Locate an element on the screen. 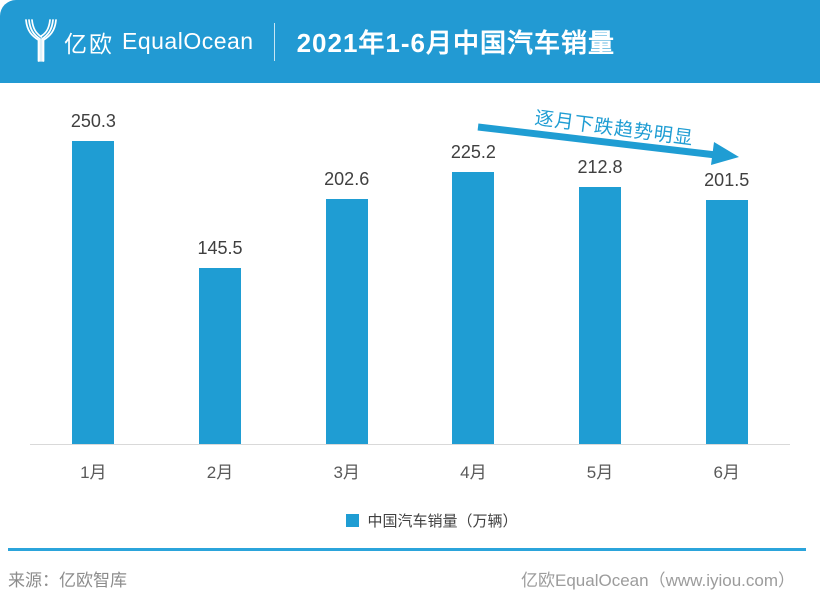 The image size is (820, 603). x-axis-labels: 1月 2月 3月 4月 5月 6月 is located at coordinates (410, 464).